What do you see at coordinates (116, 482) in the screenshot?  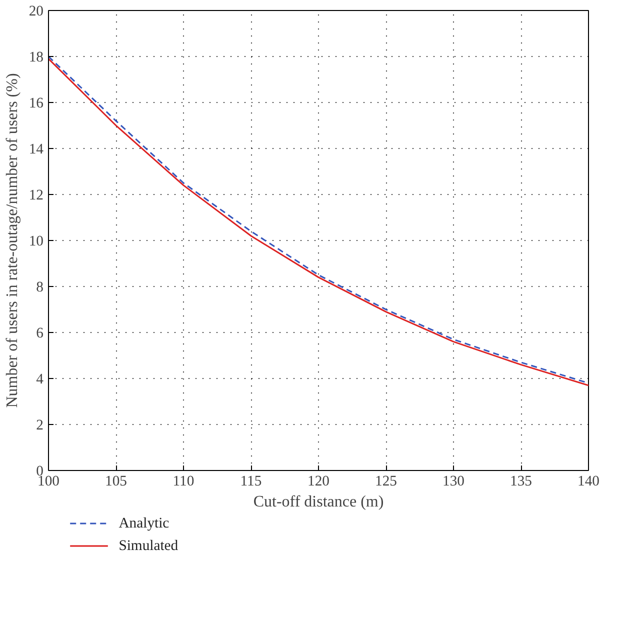 I see `x-tick-label: 105` at bounding box center [116, 482].